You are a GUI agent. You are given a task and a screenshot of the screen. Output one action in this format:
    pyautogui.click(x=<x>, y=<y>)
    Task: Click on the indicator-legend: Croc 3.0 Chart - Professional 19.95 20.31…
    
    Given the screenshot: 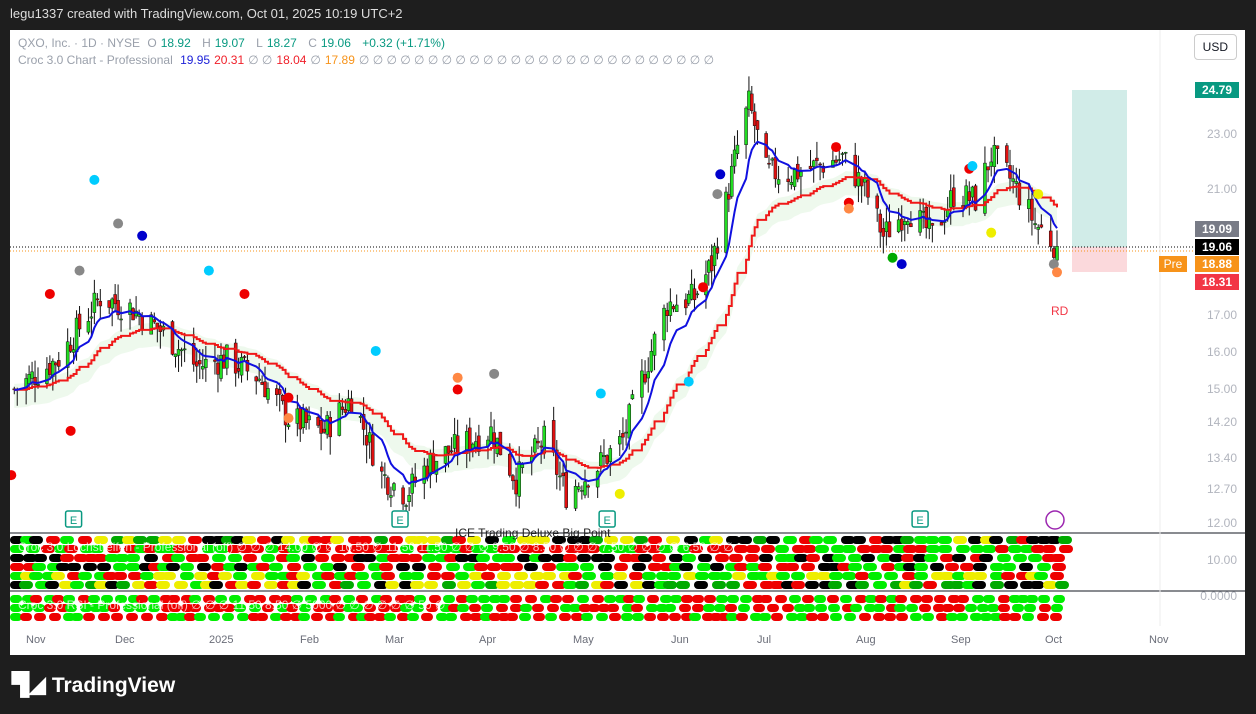 What is the action you would take?
    pyautogui.click(x=366, y=60)
    